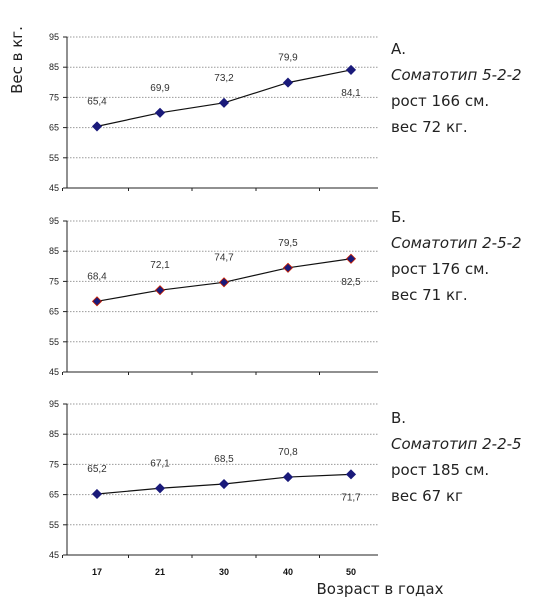  What do you see at coordinates (288, 452) in the screenshot?
I see `data-label: 70,8` at bounding box center [288, 452].